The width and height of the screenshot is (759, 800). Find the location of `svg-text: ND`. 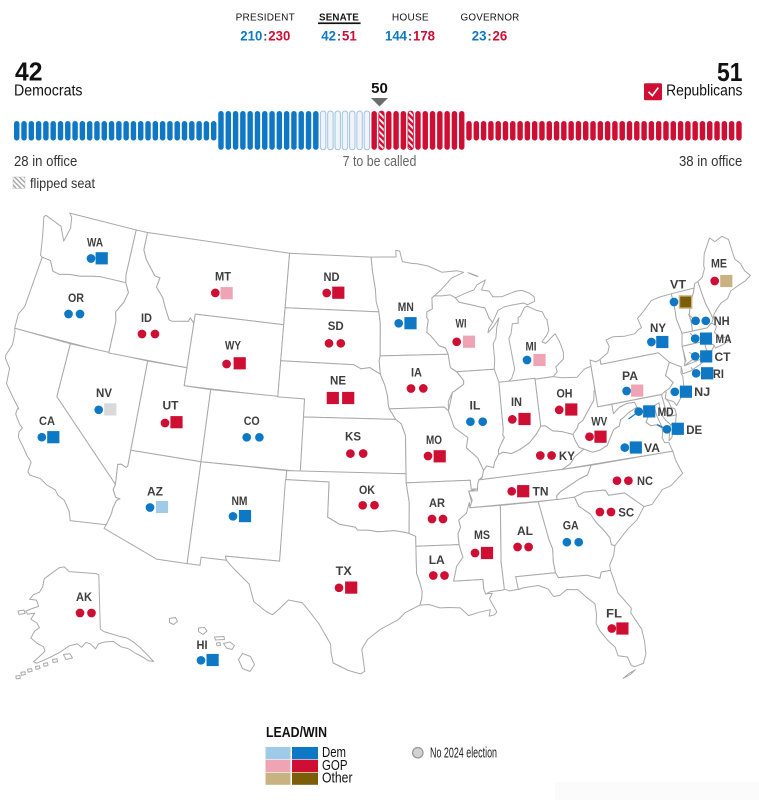

svg-text: ND is located at coordinates (332, 277).